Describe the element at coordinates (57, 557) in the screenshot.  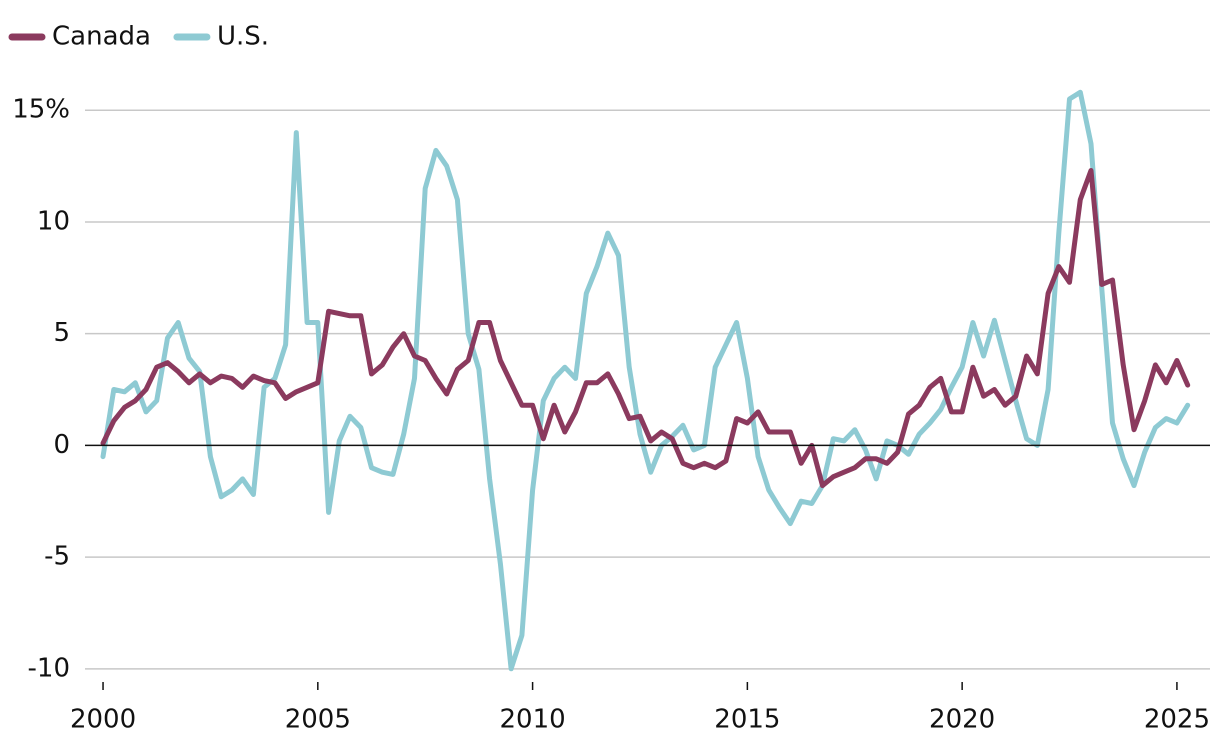
I see `y-tick-label: -5` at that location.